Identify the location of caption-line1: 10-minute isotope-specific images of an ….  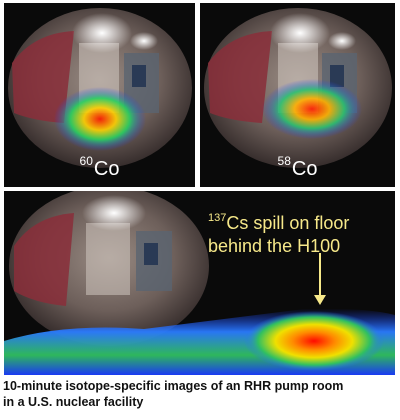
(200, 386).